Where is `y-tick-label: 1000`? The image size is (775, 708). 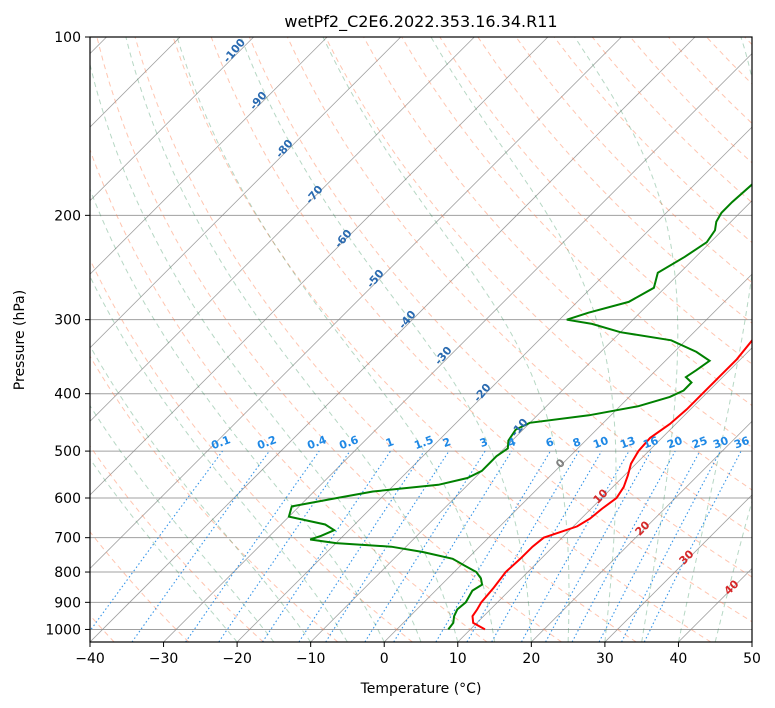
y-tick-label: 1000 is located at coordinates (63, 630).